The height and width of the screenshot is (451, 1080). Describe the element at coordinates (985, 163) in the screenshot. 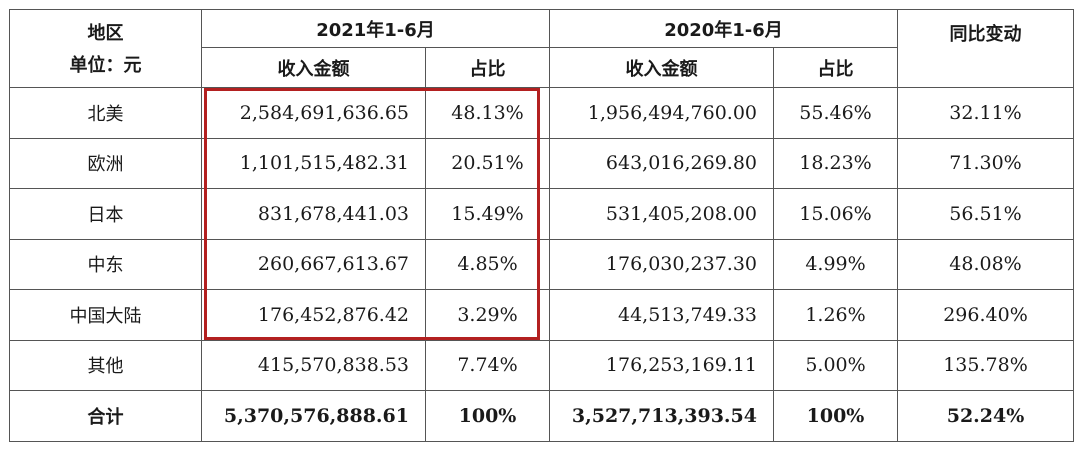

I see `yoy-cell: 71.30%` at that location.